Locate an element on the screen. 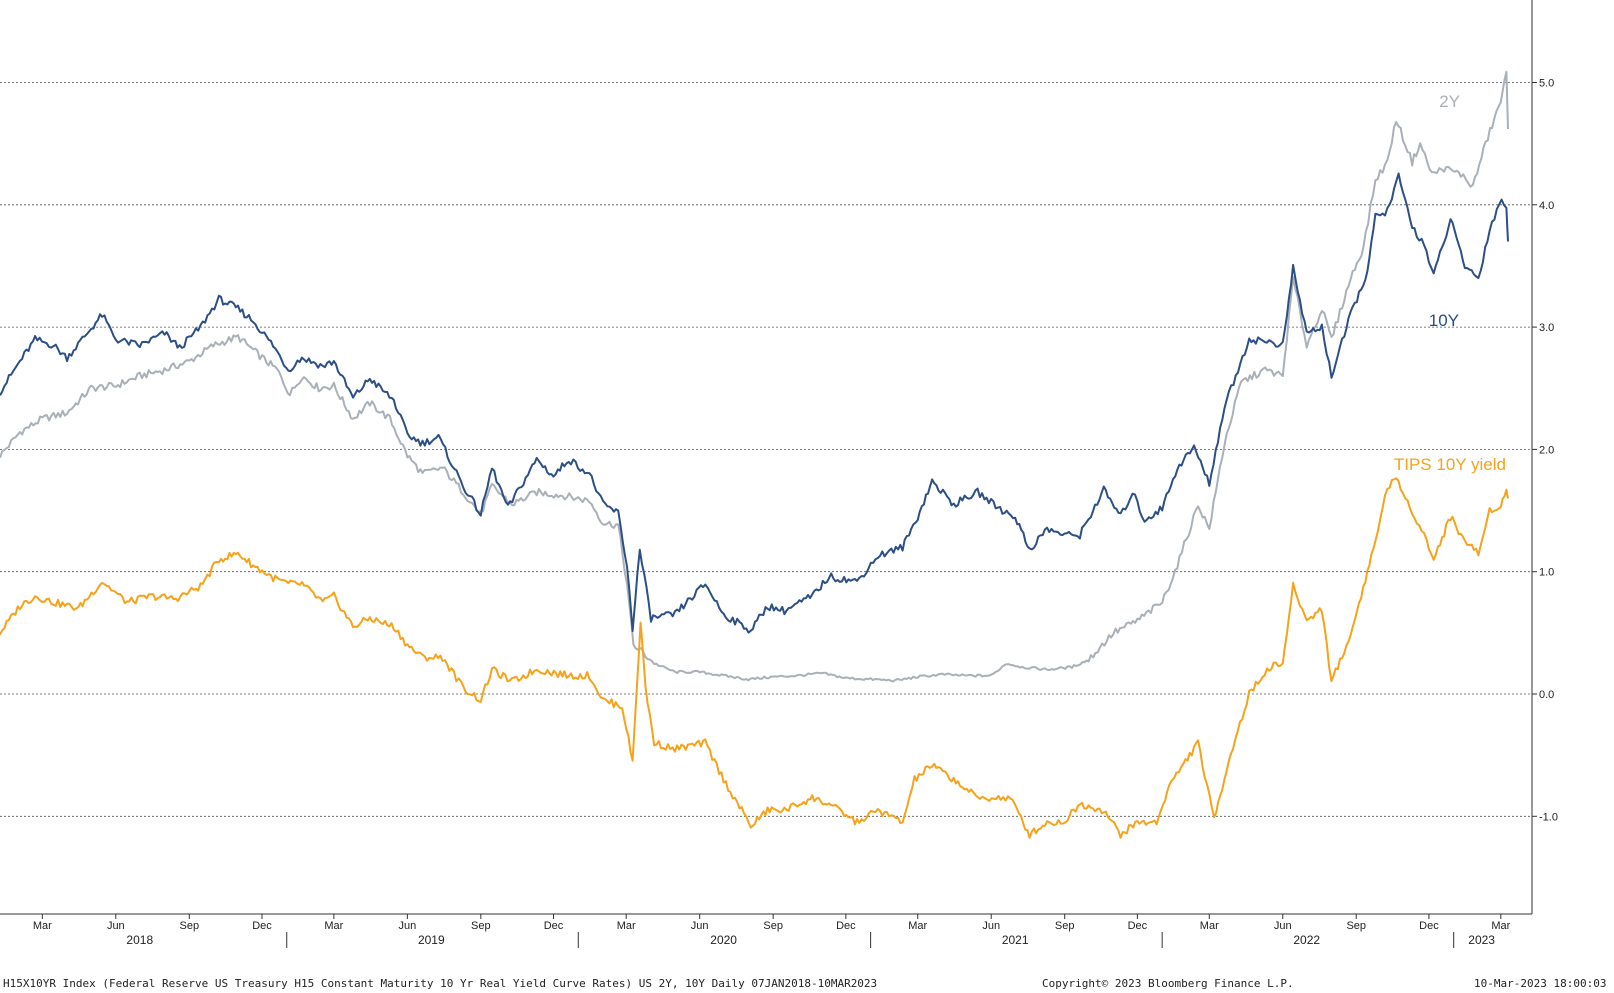 This screenshot has width=1614, height=993. y-tick-label: -1.0 is located at coordinates (1548, 817).